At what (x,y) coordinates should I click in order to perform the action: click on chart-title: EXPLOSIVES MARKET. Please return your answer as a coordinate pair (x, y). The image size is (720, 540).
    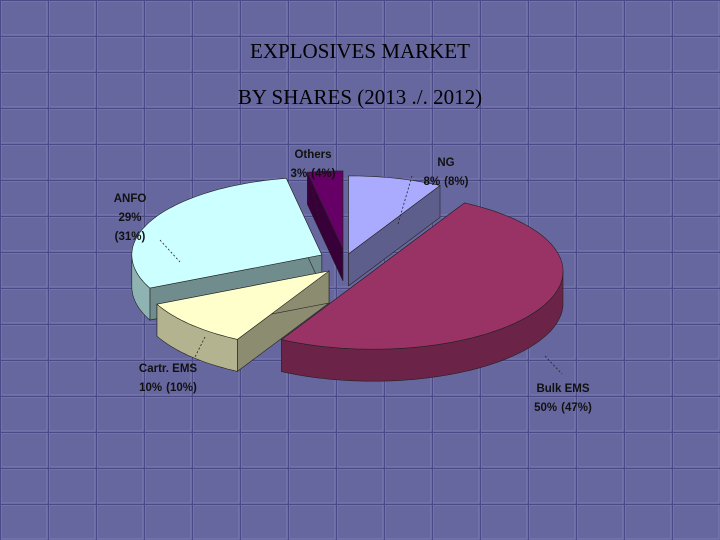
    Looking at the image, I should click on (360, 51).